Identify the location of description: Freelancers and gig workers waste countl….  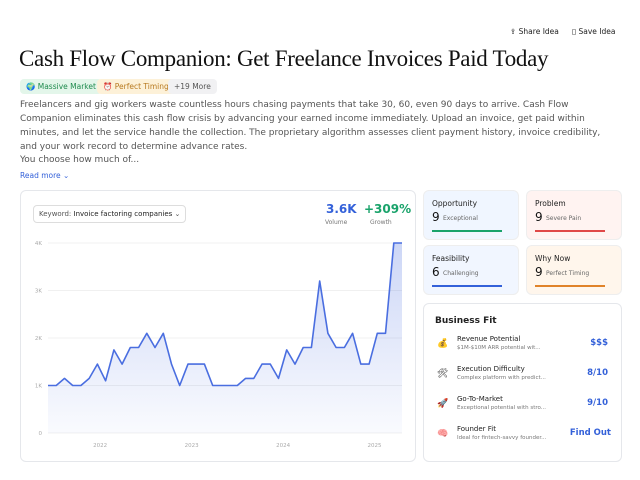
(310, 126).